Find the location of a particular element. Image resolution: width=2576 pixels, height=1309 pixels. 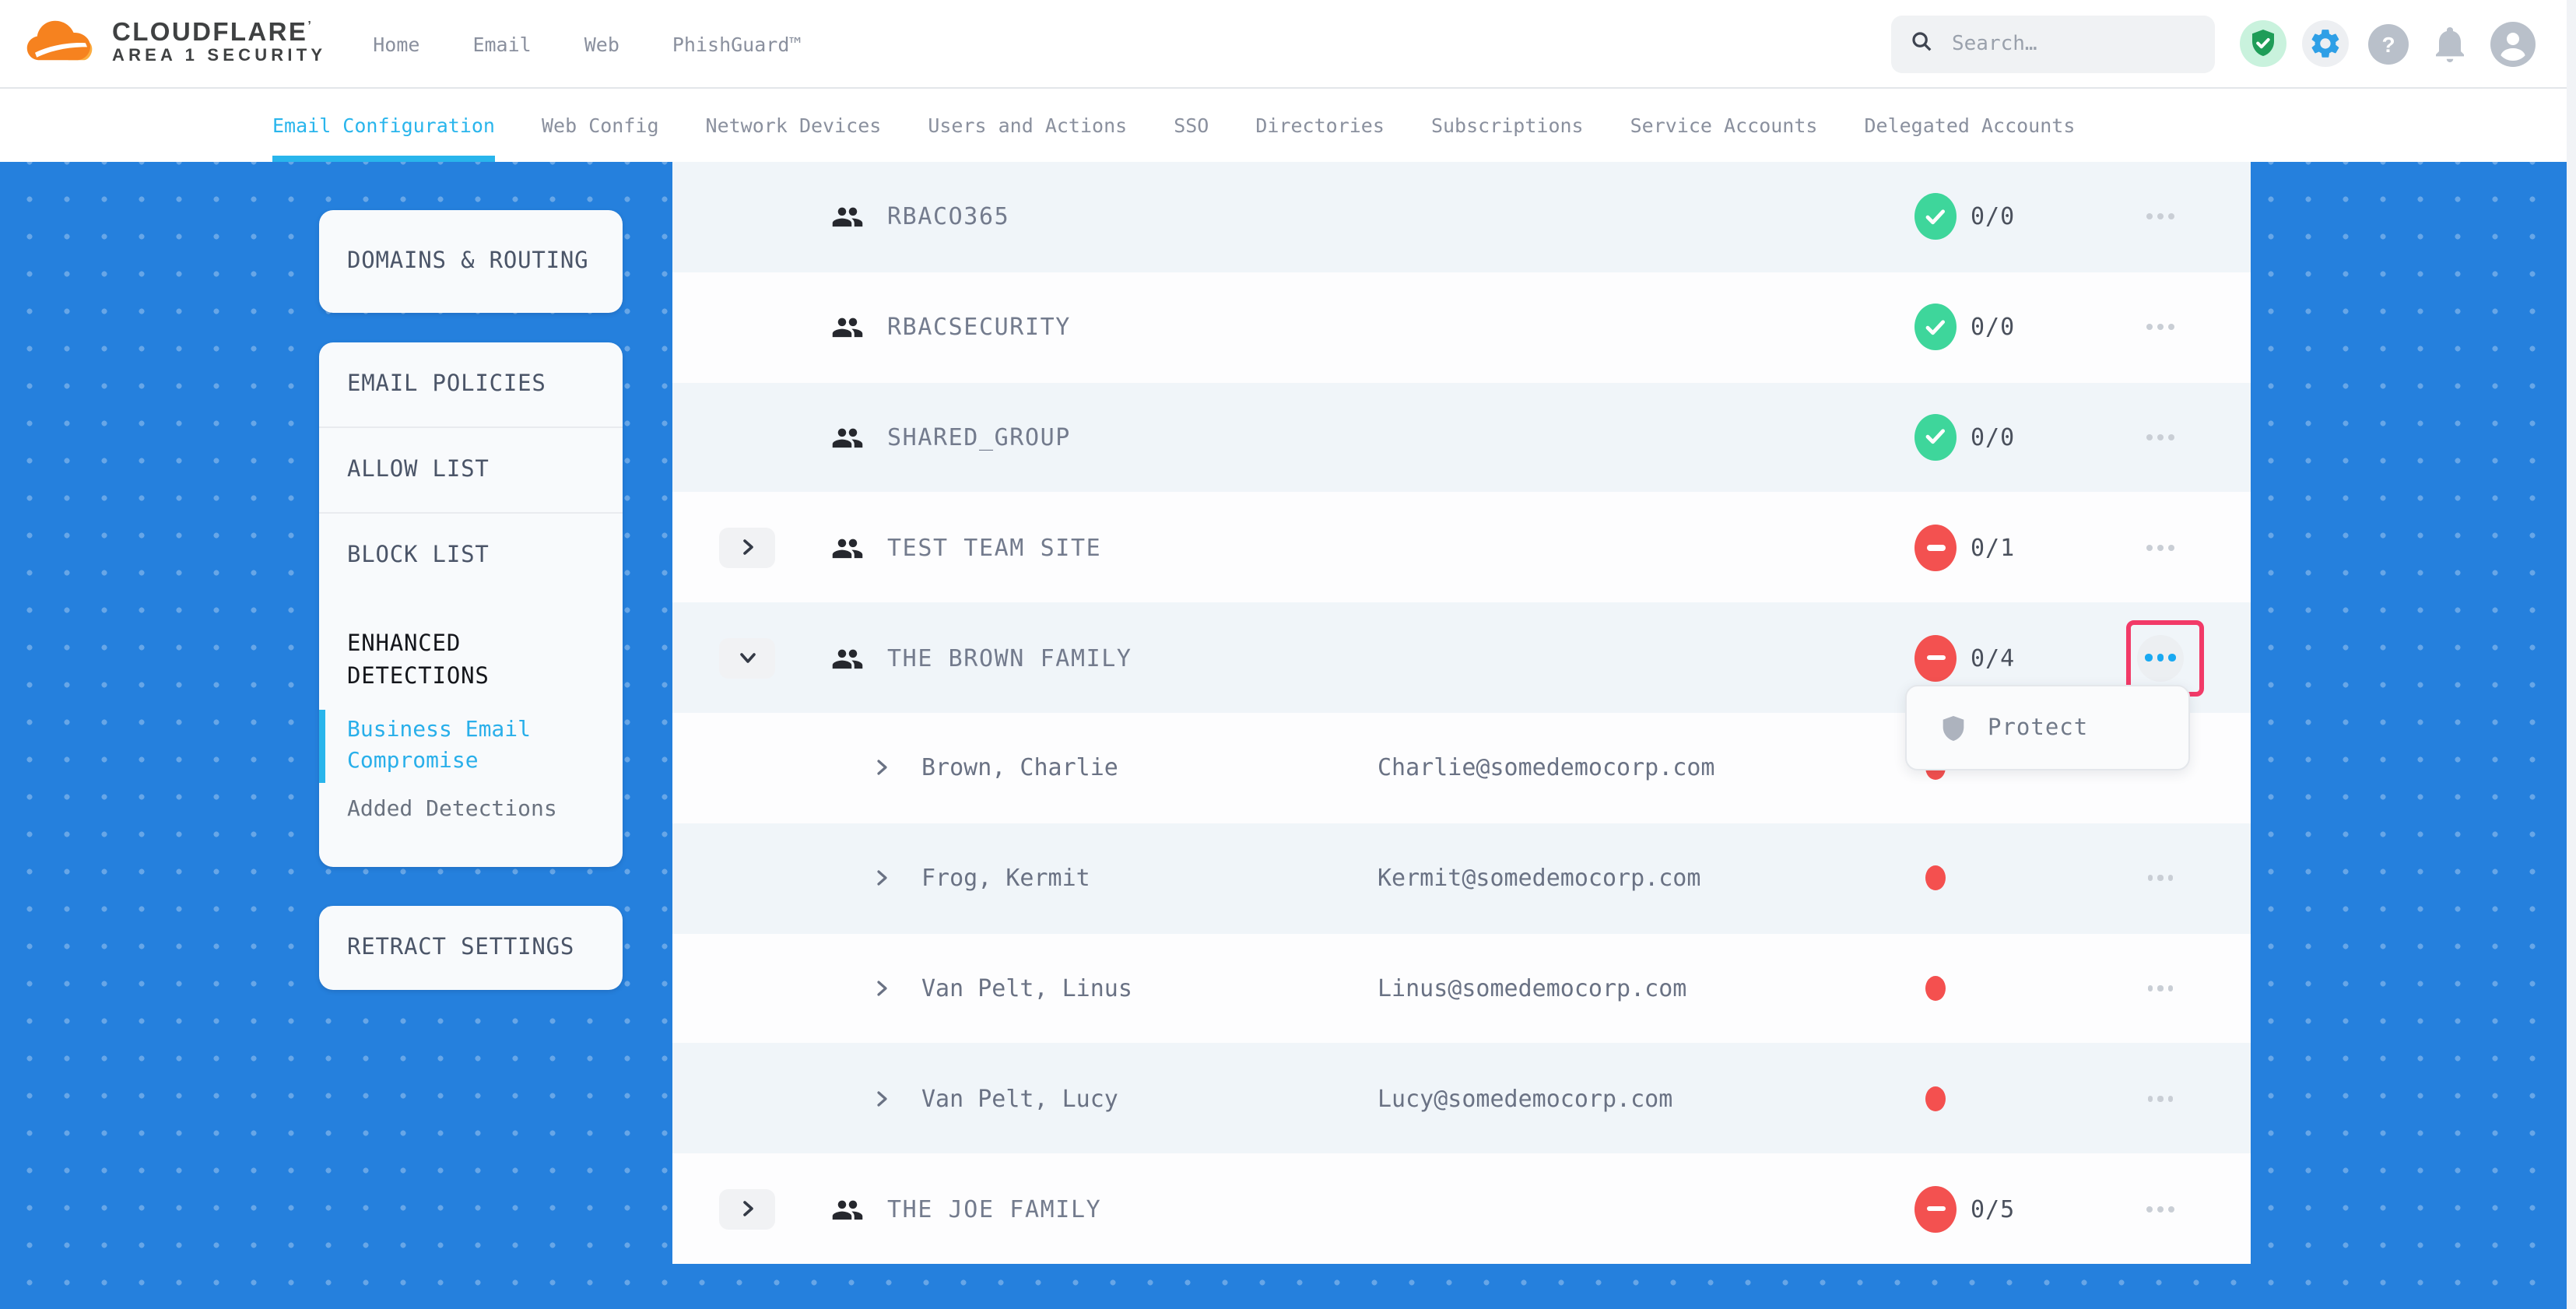

cloudflare-logo: CLOUDFLARE’ AREA 1 SECURITY is located at coordinates (163, 43).